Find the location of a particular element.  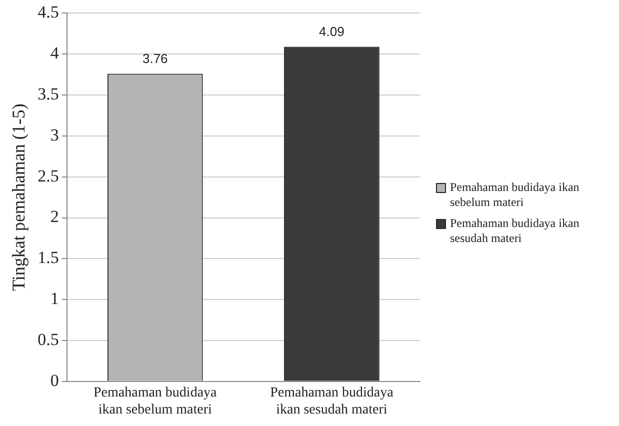

y-tick-label: 2 is located at coordinates (54, 216).